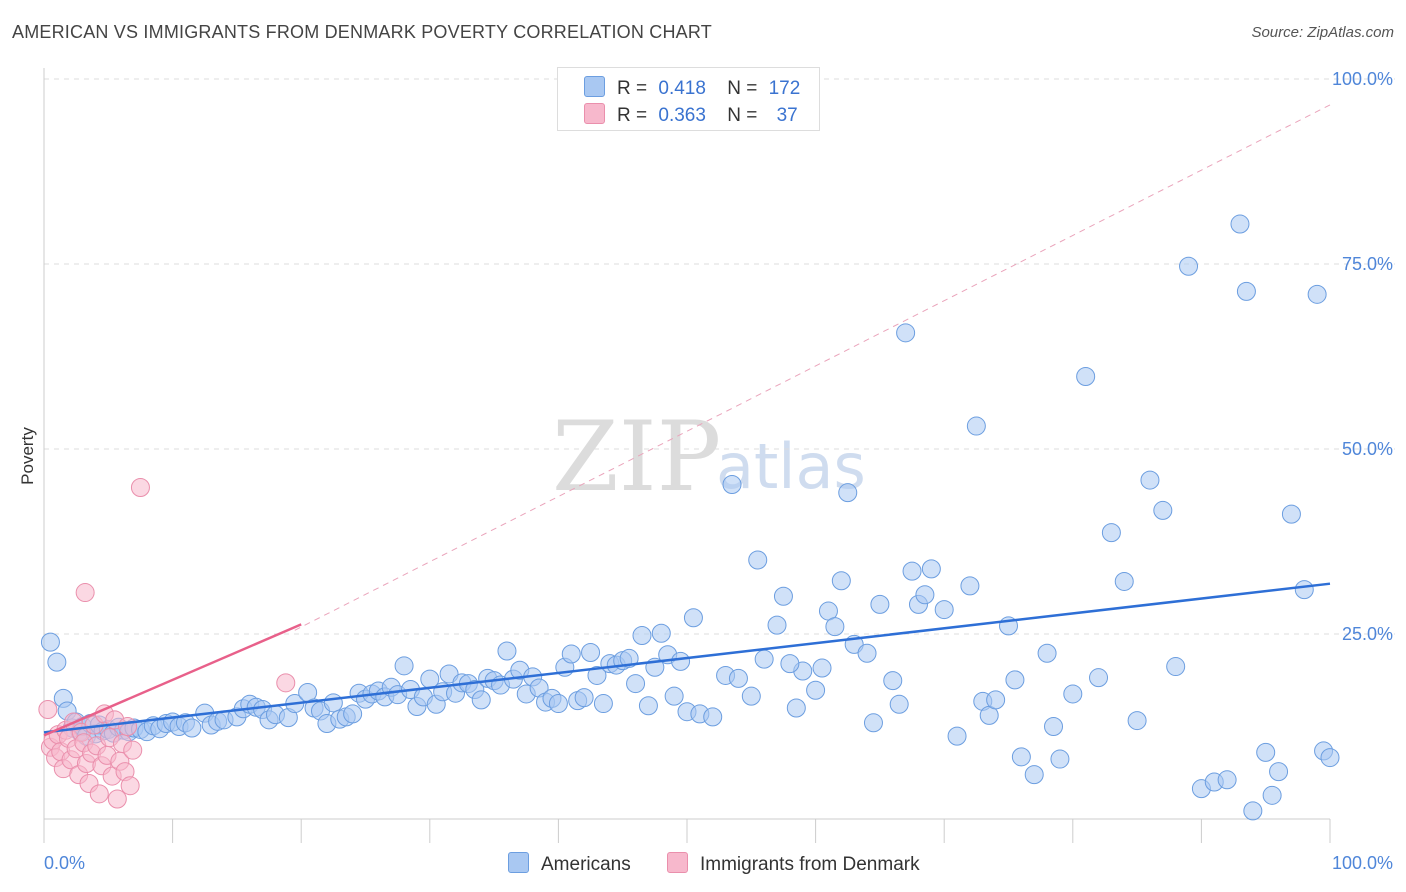 The height and width of the screenshot is (892, 1406). What do you see at coordinates (27, 456) in the screenshot?
I see `y-axis-label: Poverty` at bounding box center [27, 456].